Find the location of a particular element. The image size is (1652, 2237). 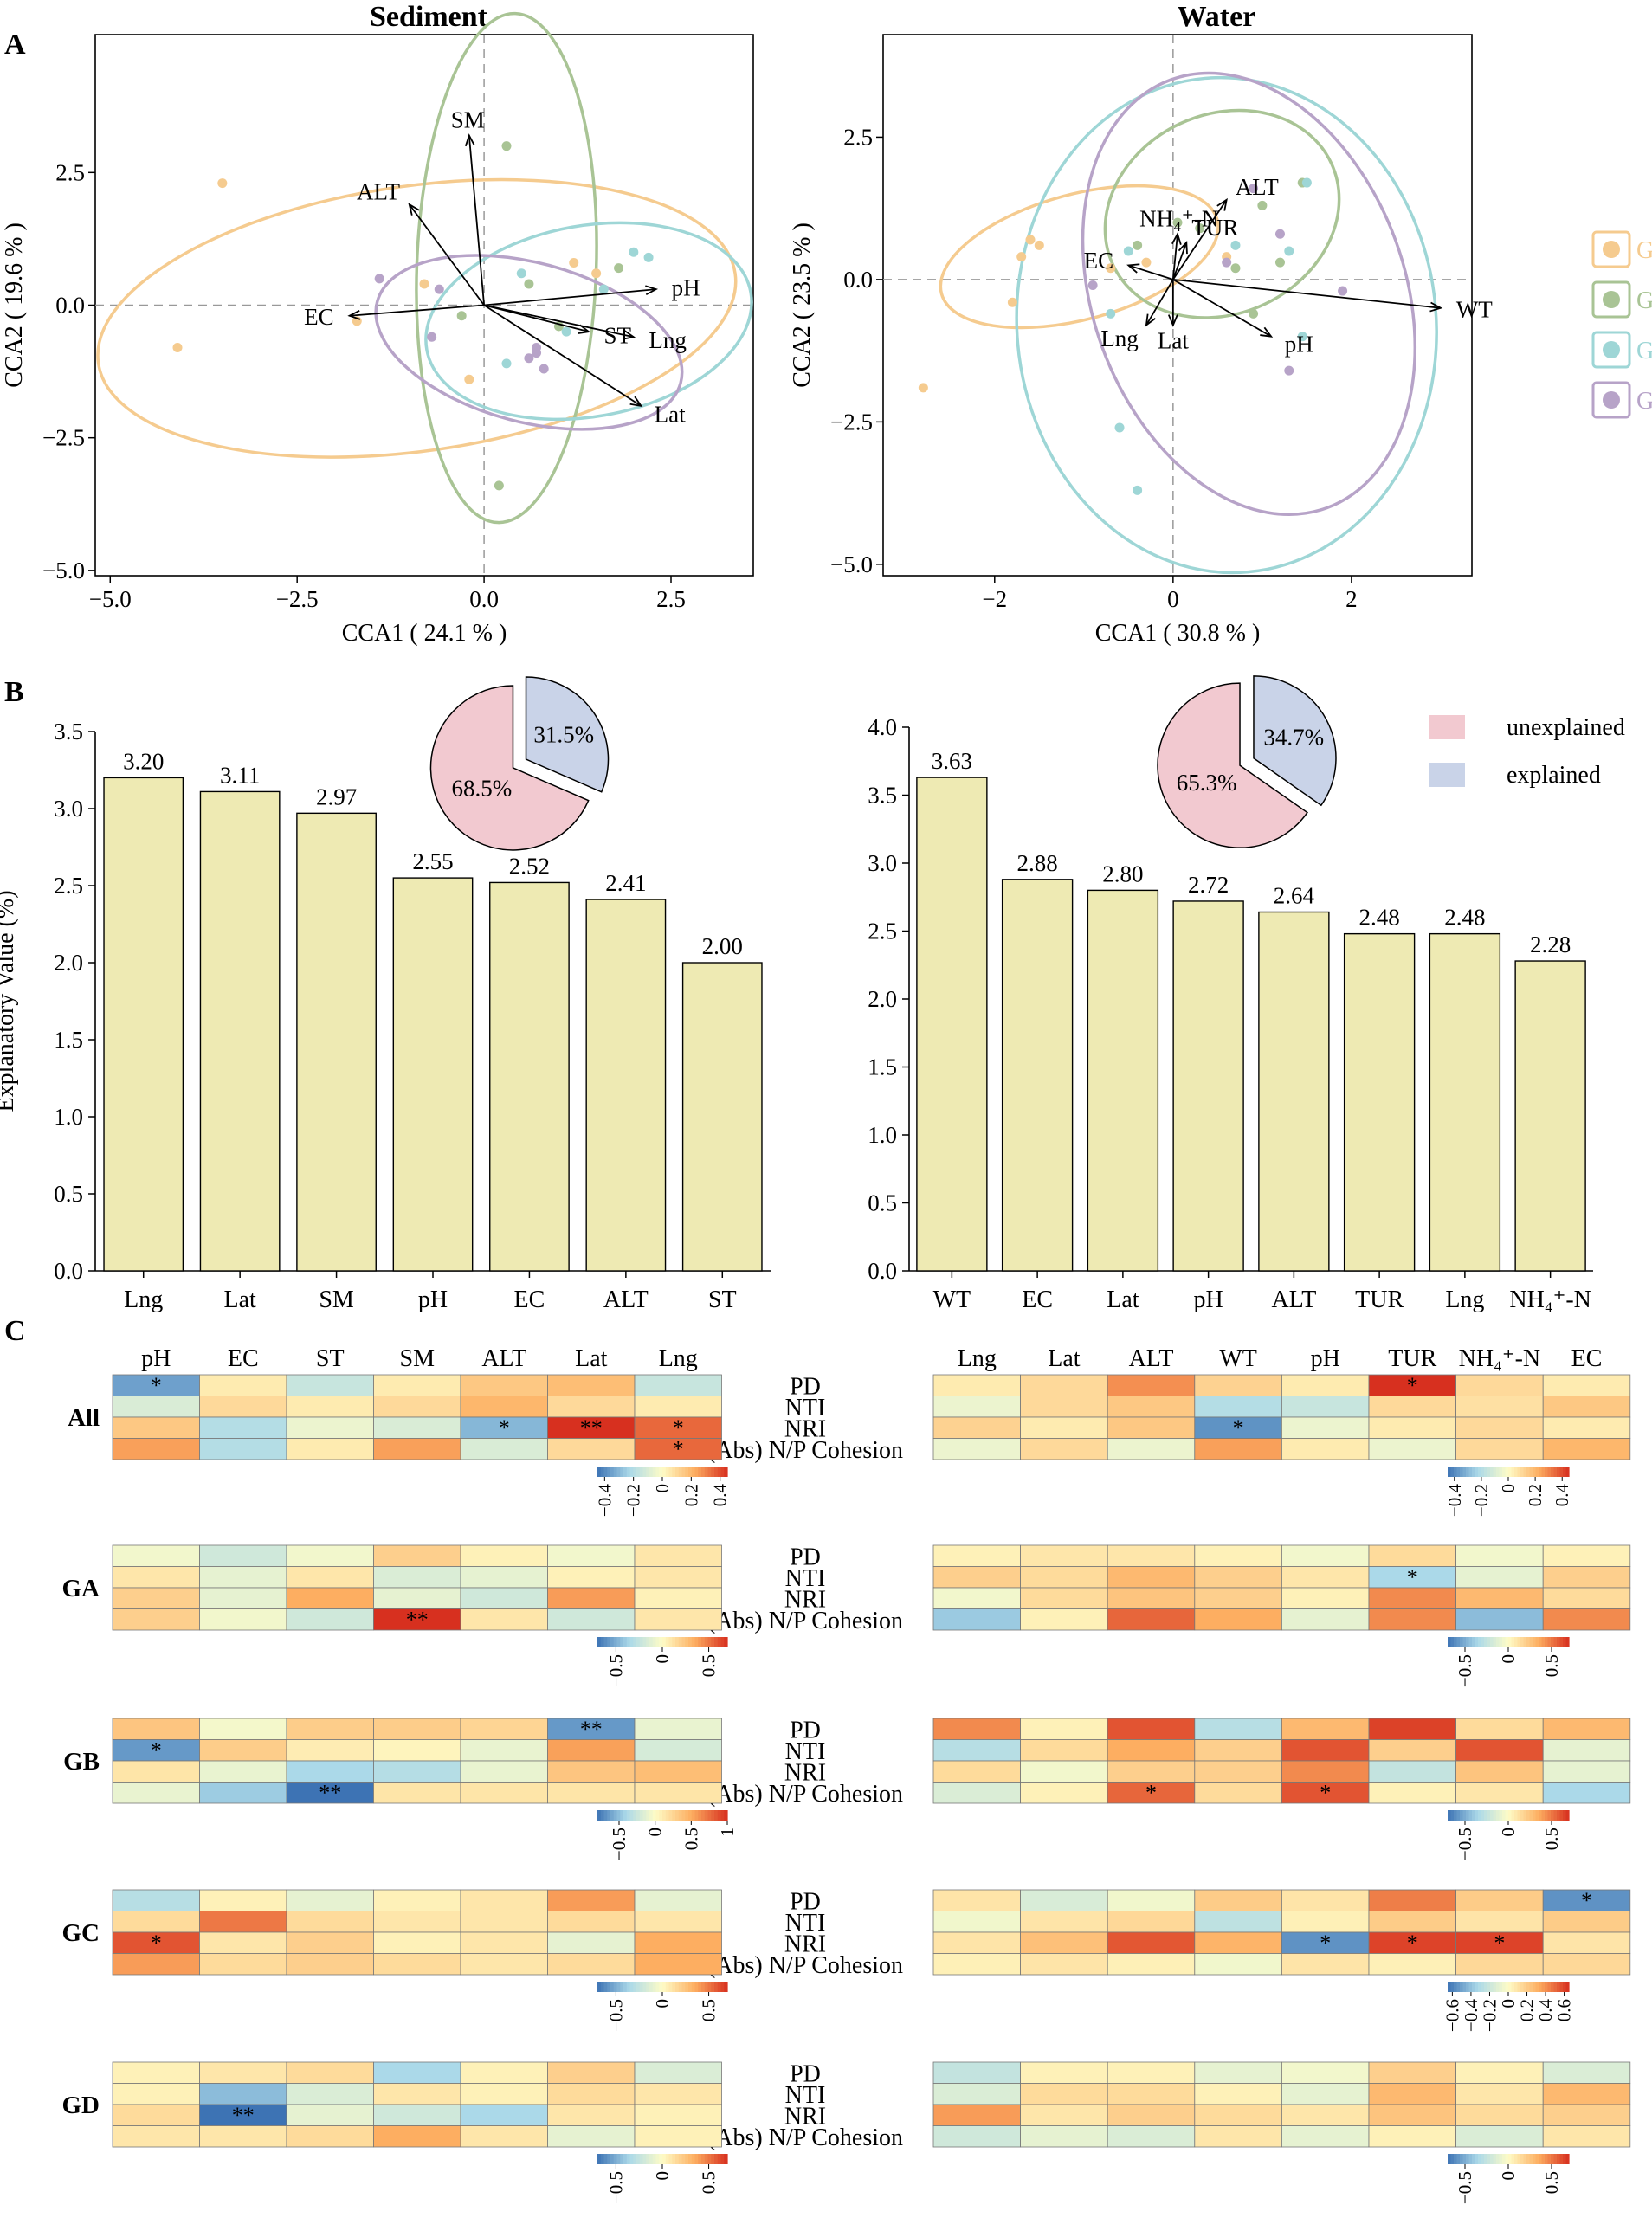

arrow-label-ALT: ALT is located at coordinates (1258, 187).